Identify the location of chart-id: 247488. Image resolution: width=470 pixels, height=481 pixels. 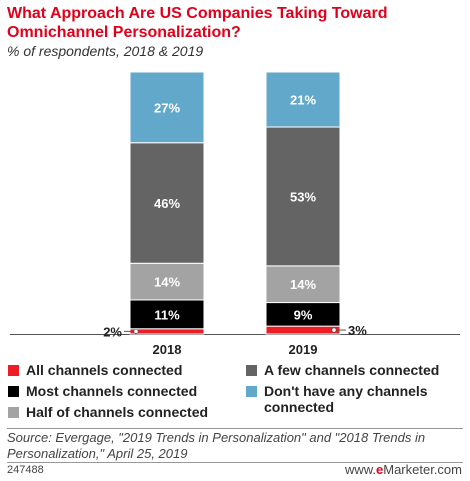
(25, 470).